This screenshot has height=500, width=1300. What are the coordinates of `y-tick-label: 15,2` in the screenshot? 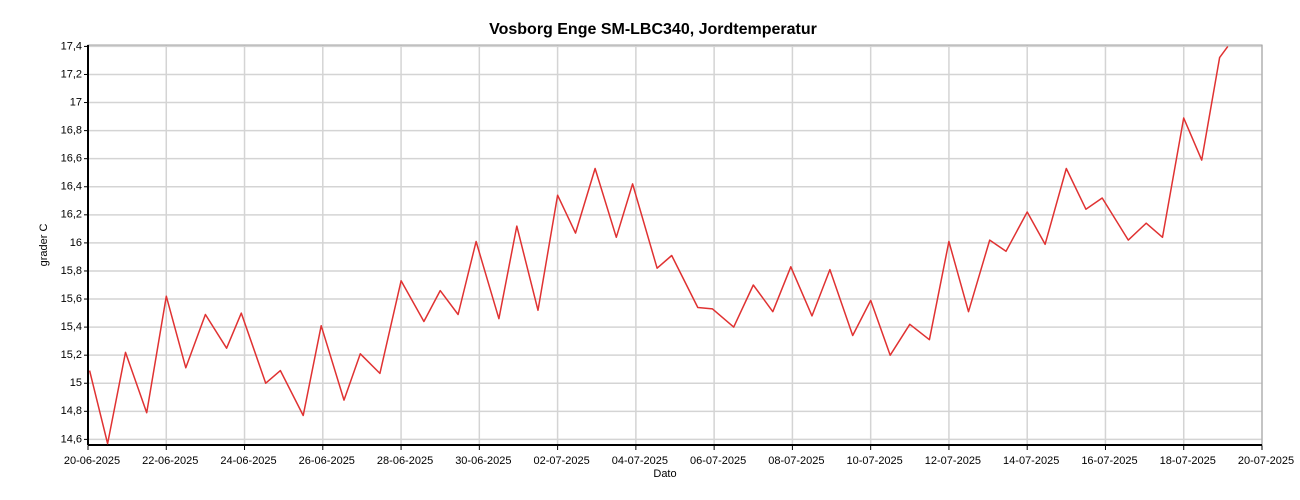 It's located at (71, 355).